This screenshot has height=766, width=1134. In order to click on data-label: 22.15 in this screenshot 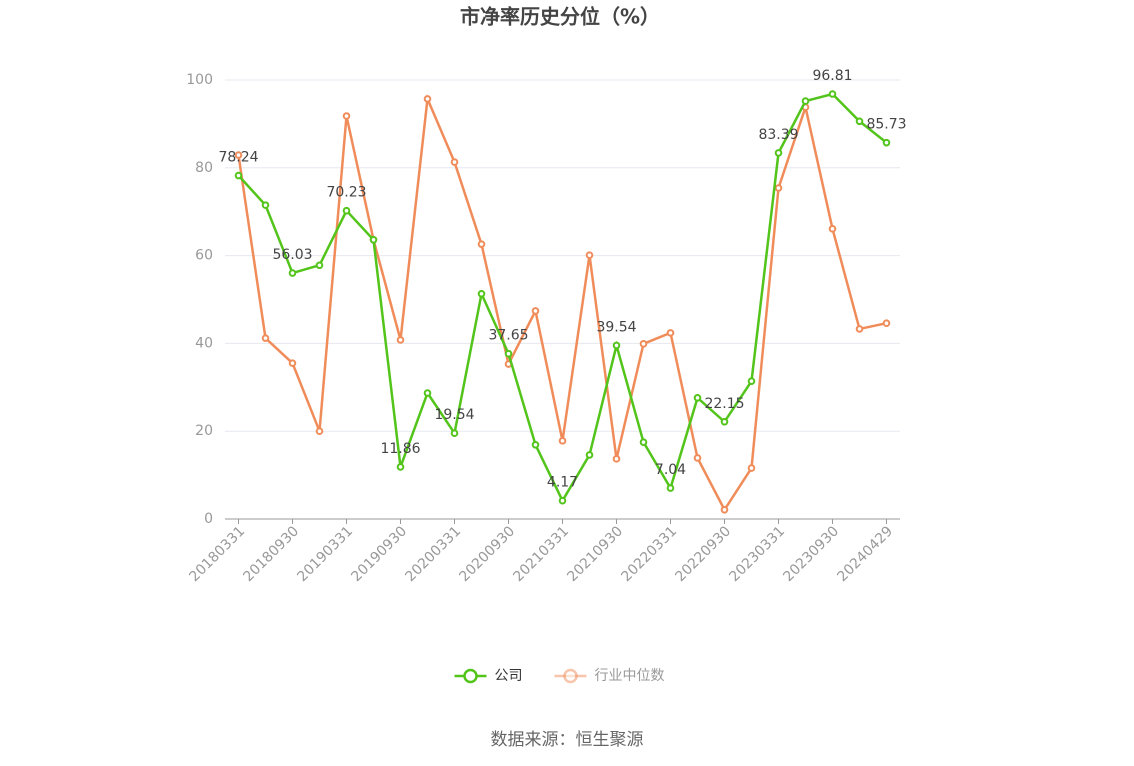, I will do `click(724, 404)`.